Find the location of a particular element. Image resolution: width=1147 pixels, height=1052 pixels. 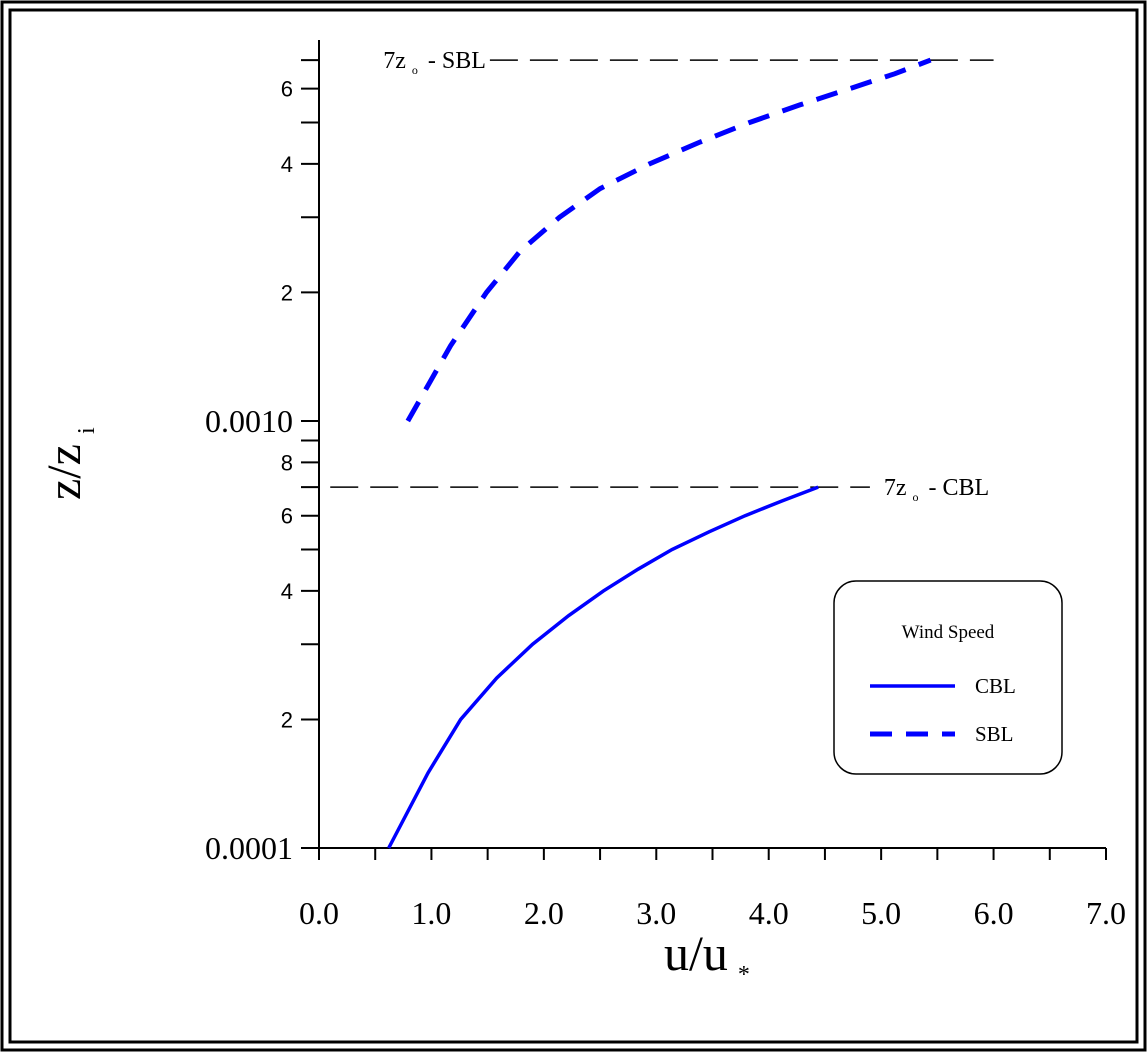

x-tick-label: 7.0 is located at coordinates (1106, 913).